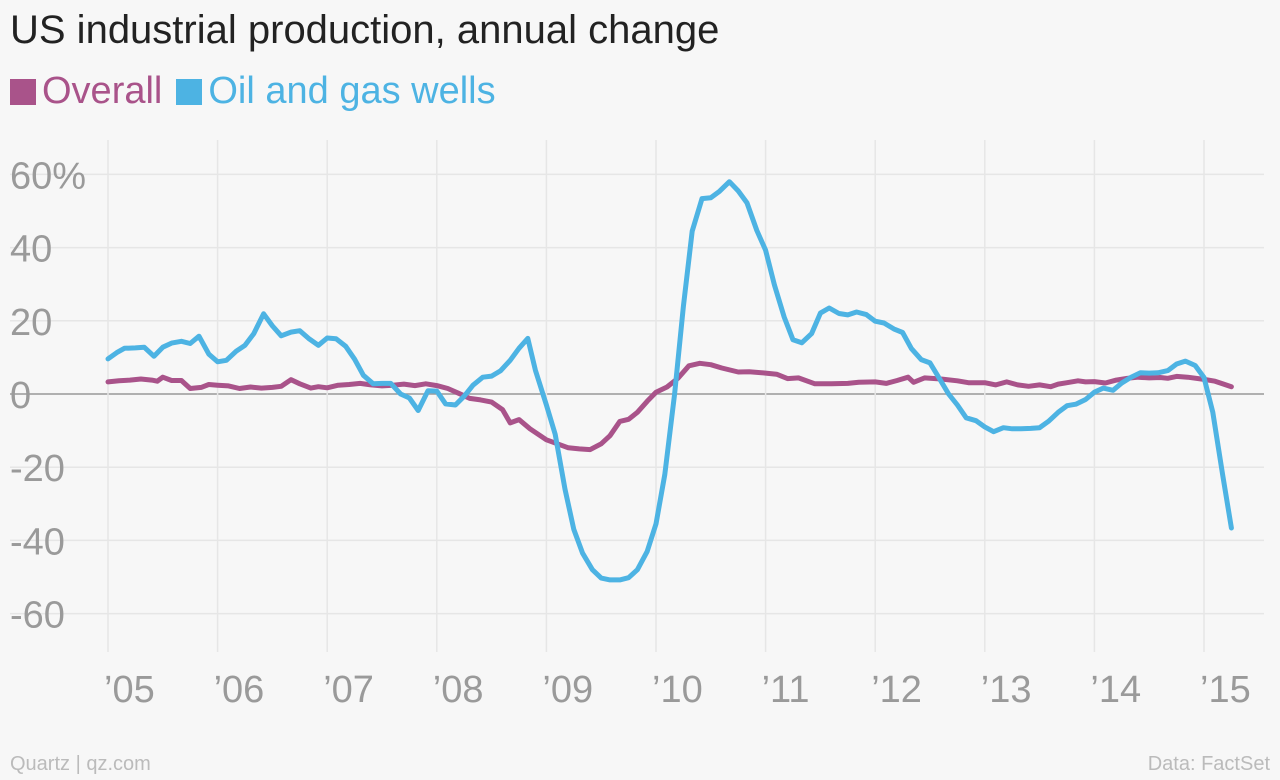 The width and height of the screenshot is (1280, 780). What do you see at coordinates (348, 690) in the screenshot?
I see `x-tick-label: ’07` at bounding box center [348, 690].